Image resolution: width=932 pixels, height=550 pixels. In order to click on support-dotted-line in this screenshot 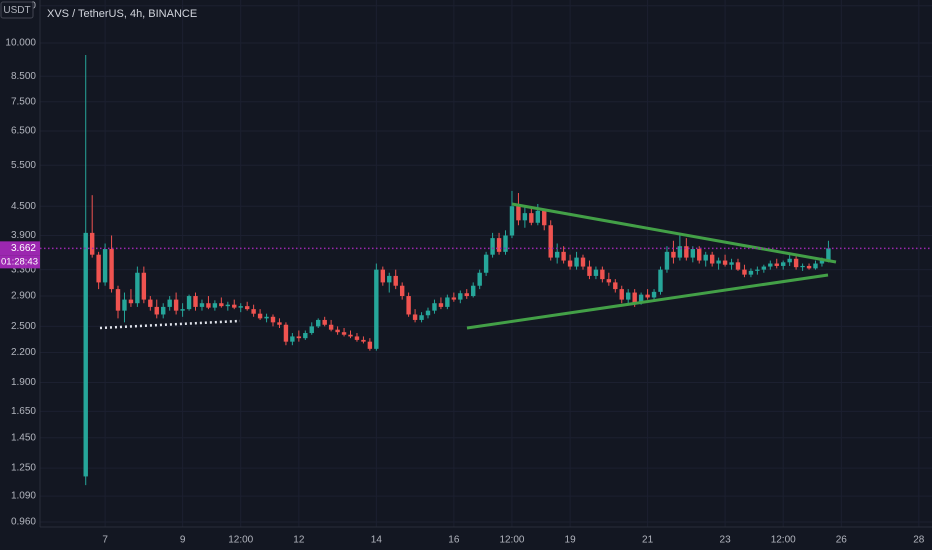, I will do `click(170, 324)`.